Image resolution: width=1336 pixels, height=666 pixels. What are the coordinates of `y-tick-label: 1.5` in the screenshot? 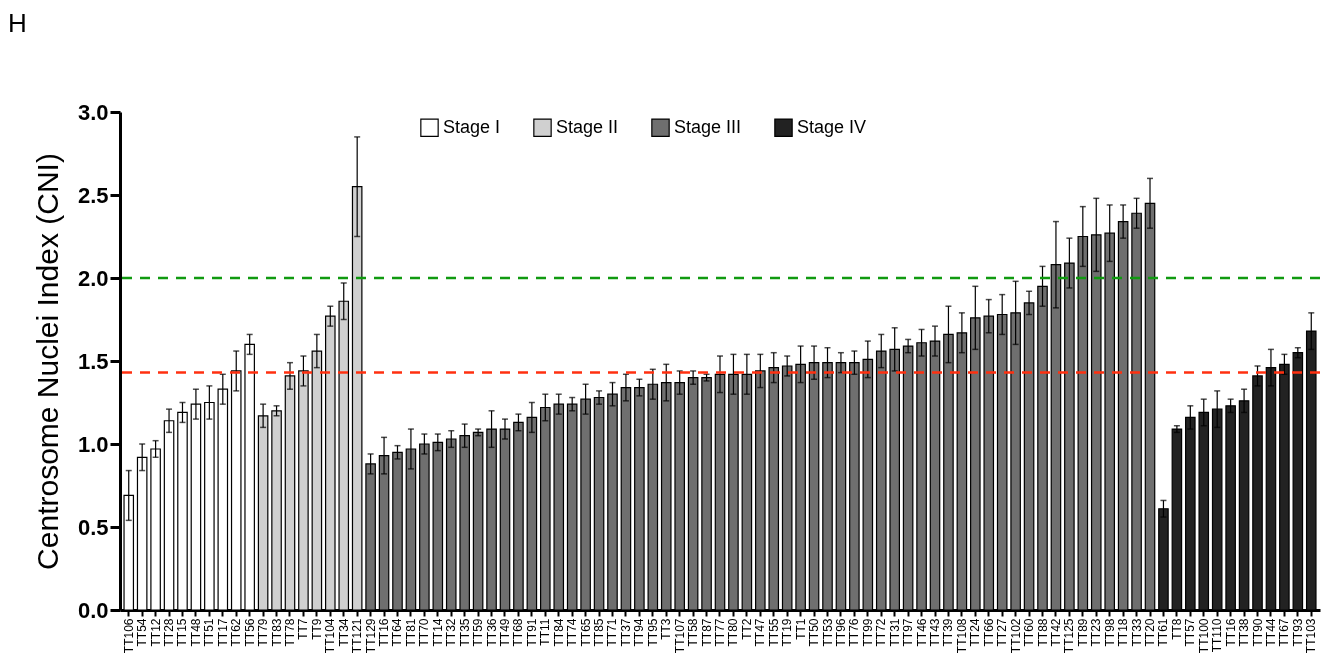 It's located at (93, 361).